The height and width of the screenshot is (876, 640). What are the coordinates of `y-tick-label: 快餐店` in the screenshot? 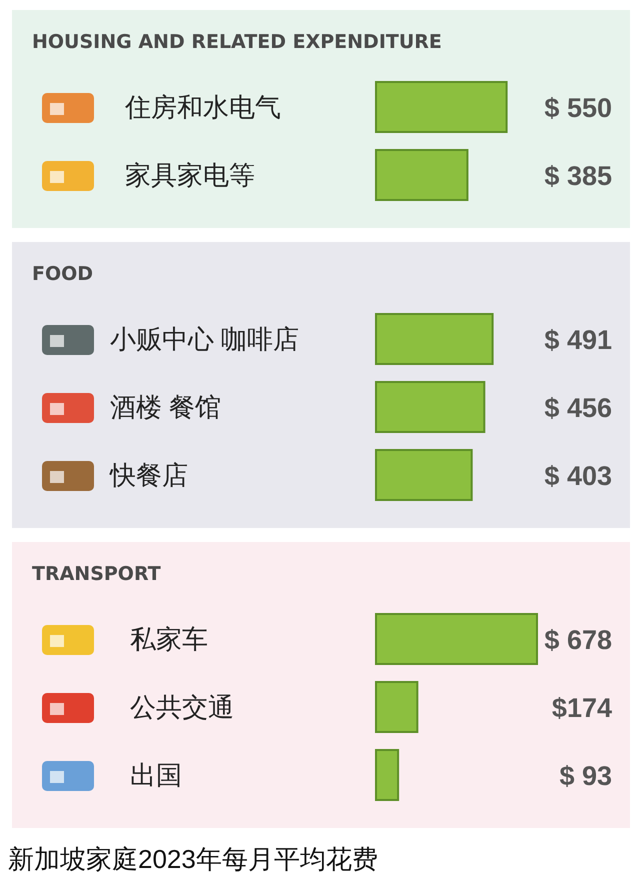 It's located at (148, 475).